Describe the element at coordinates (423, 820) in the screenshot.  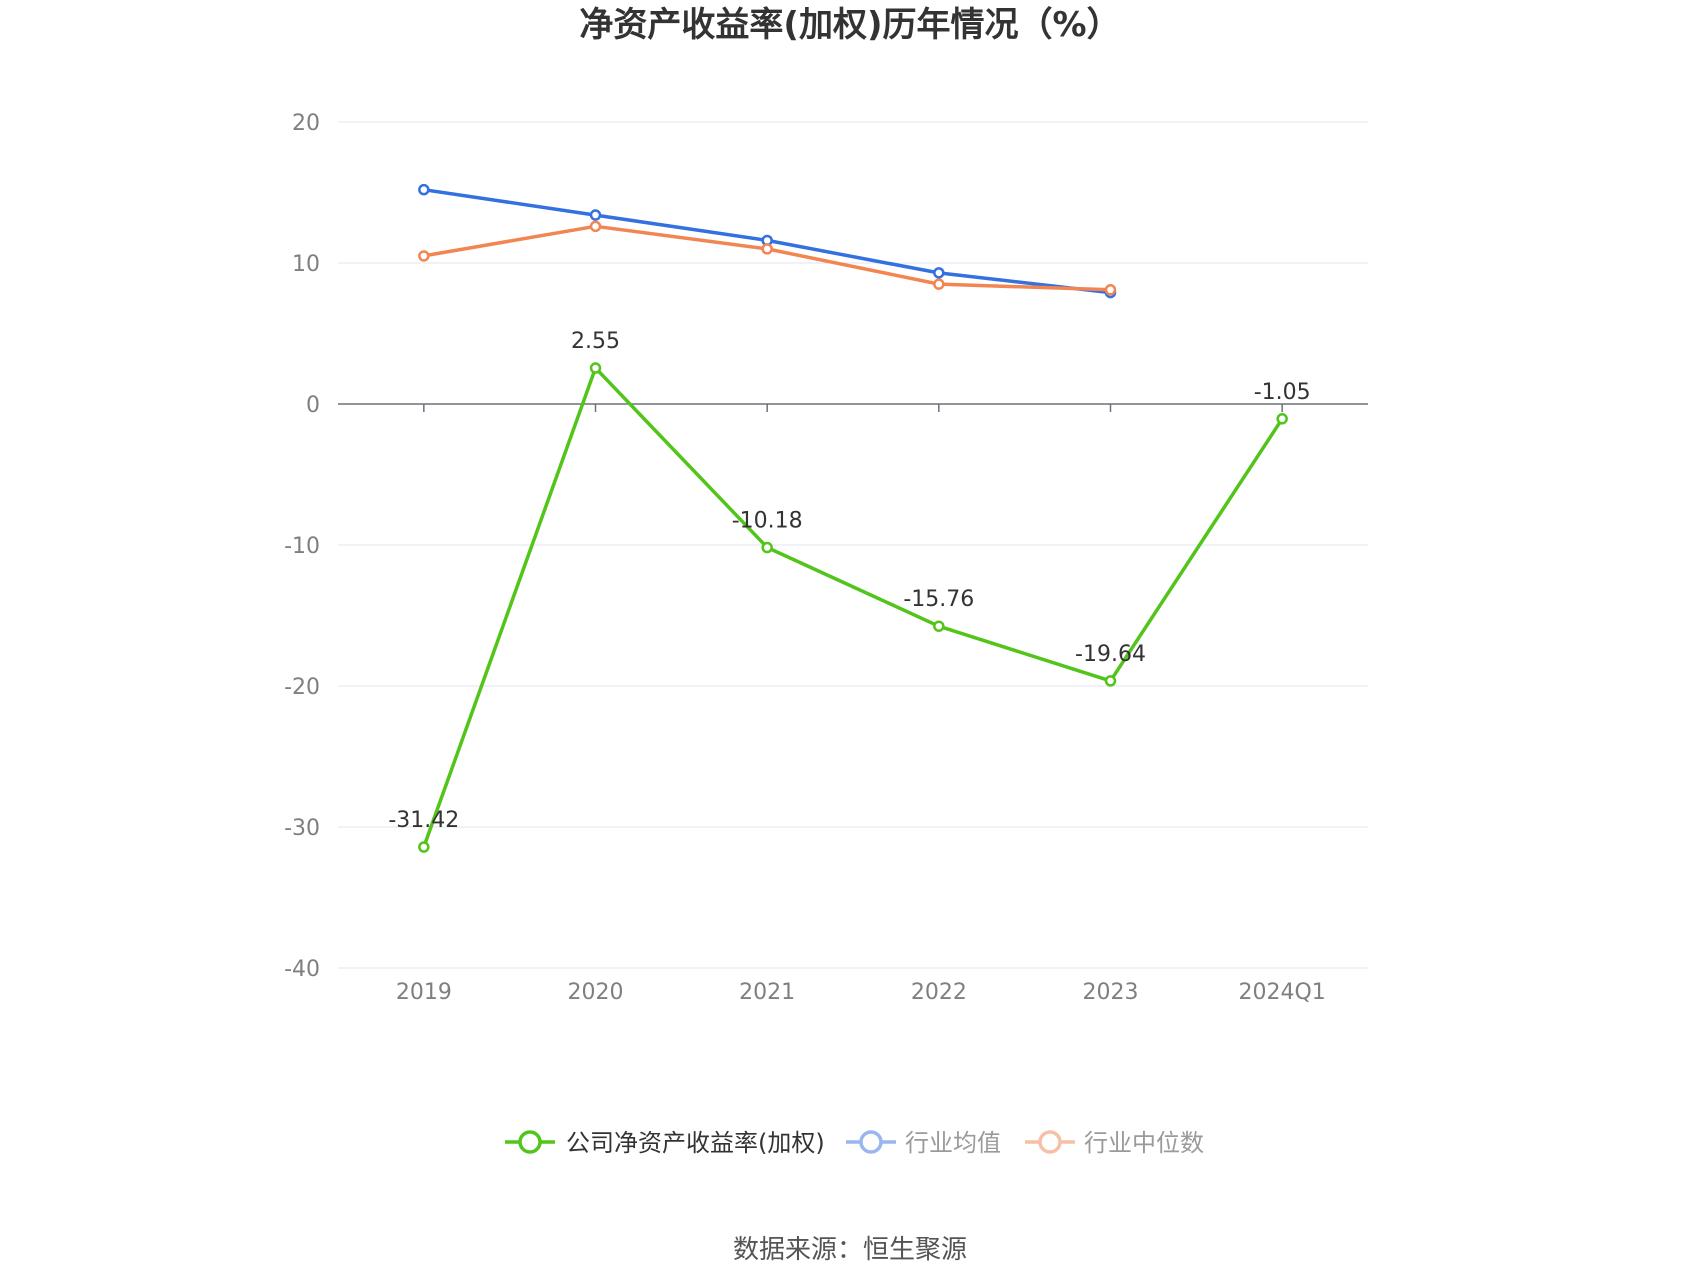
I see `data-label: -31.42` at that location.